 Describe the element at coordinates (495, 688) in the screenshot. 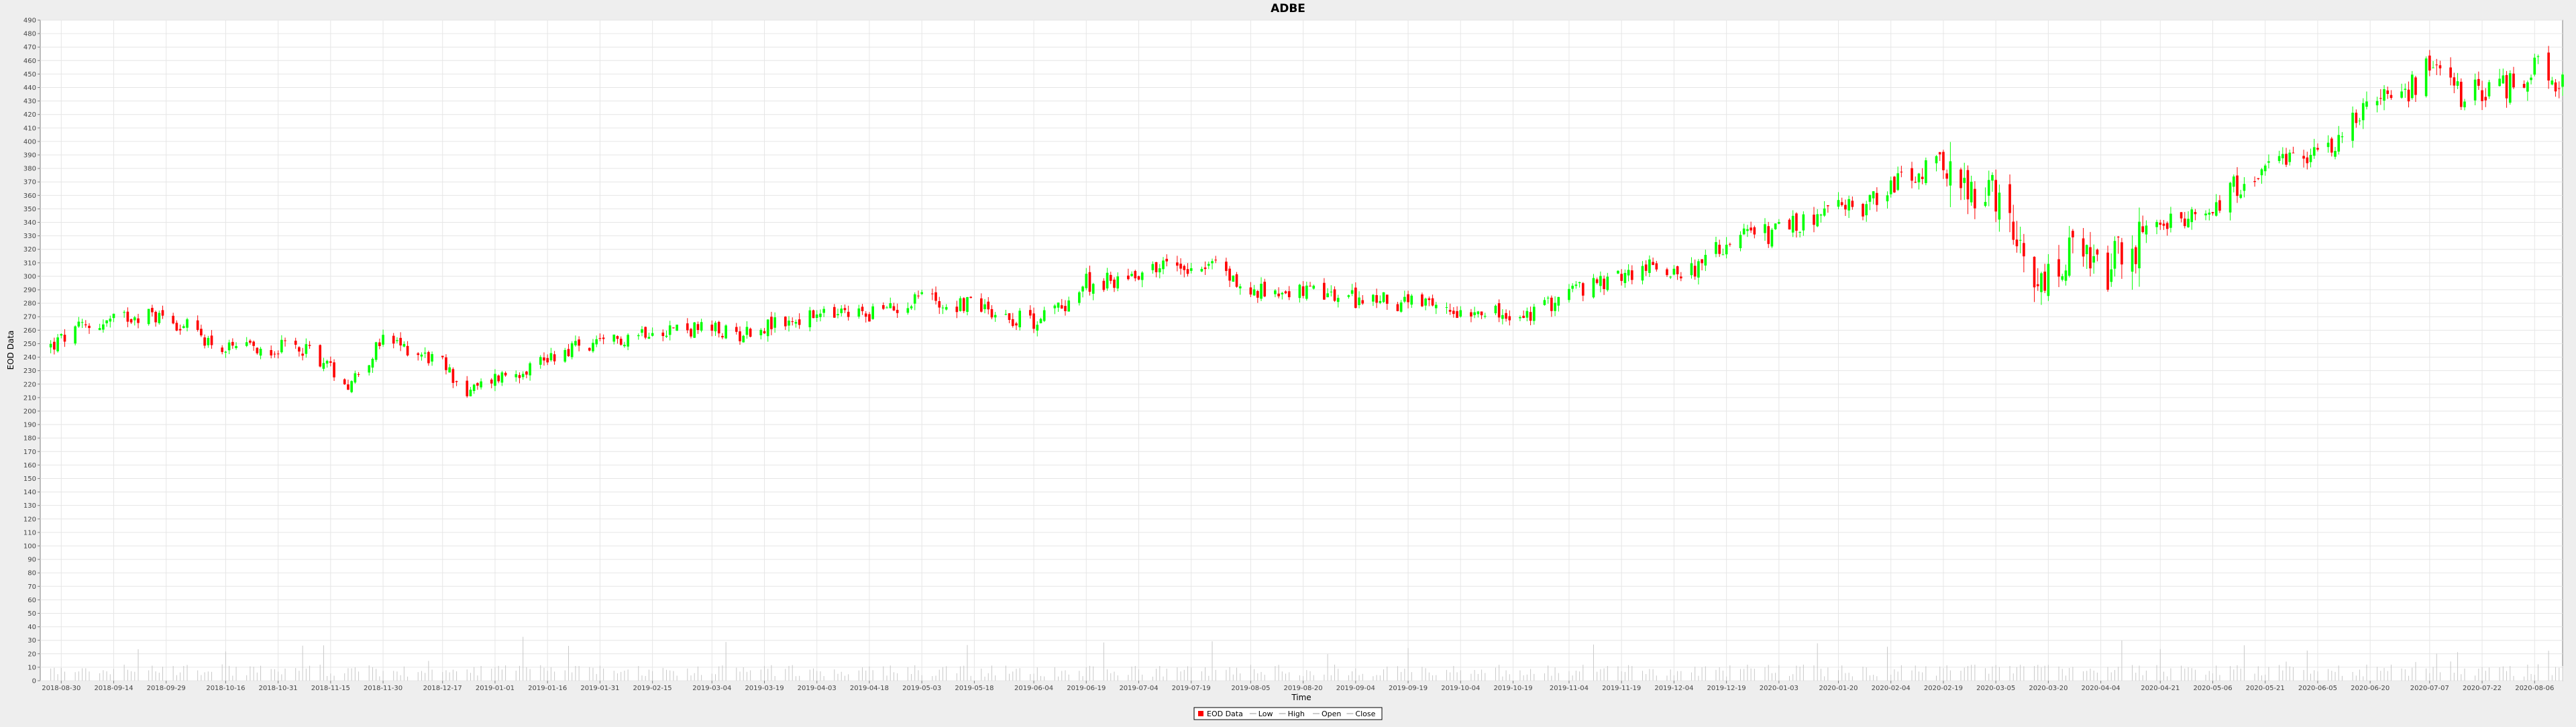

I see `x-tick-label: 2019-01-01` at that location.